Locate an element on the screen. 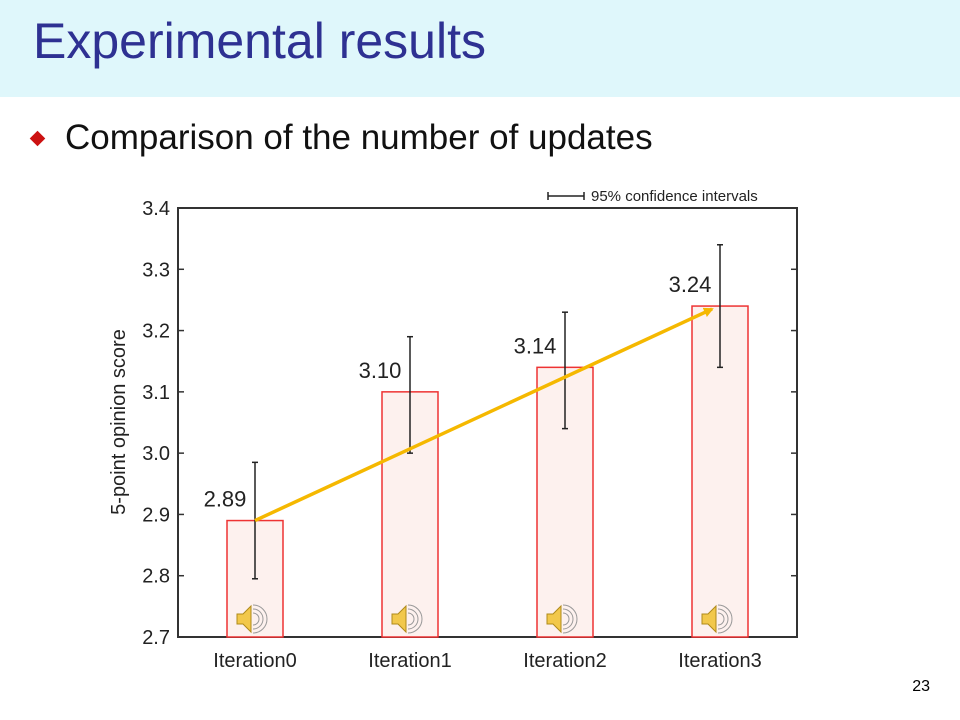 The width and height of the screenshot is (960, 720). bullet-item: Comparison of the number of updates is located at coordinates (340, 138).